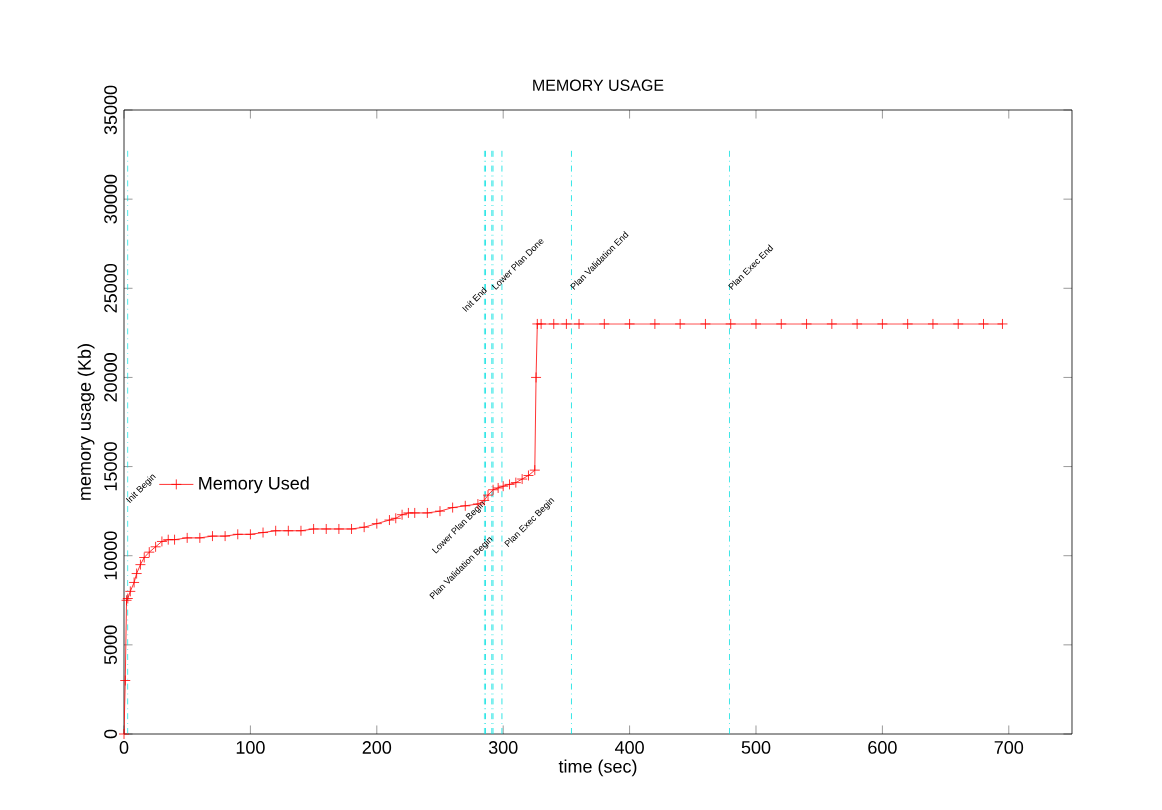  I want to click on y-tick-label: 25000, so click(110, 288).